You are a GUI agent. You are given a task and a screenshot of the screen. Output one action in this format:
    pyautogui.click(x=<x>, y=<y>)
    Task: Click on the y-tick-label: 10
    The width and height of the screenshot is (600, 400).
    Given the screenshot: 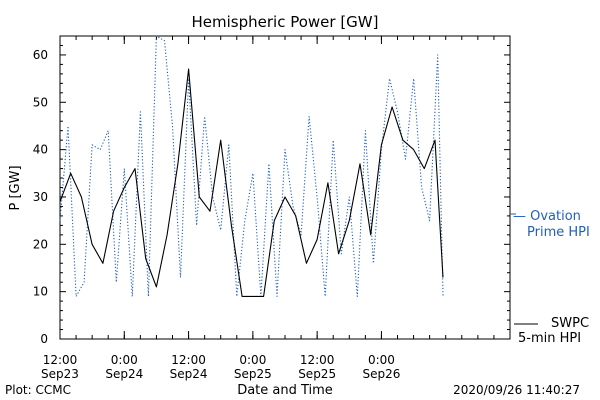 What is the action you would take?
    pyautogui.click(x=40, y=292)
    